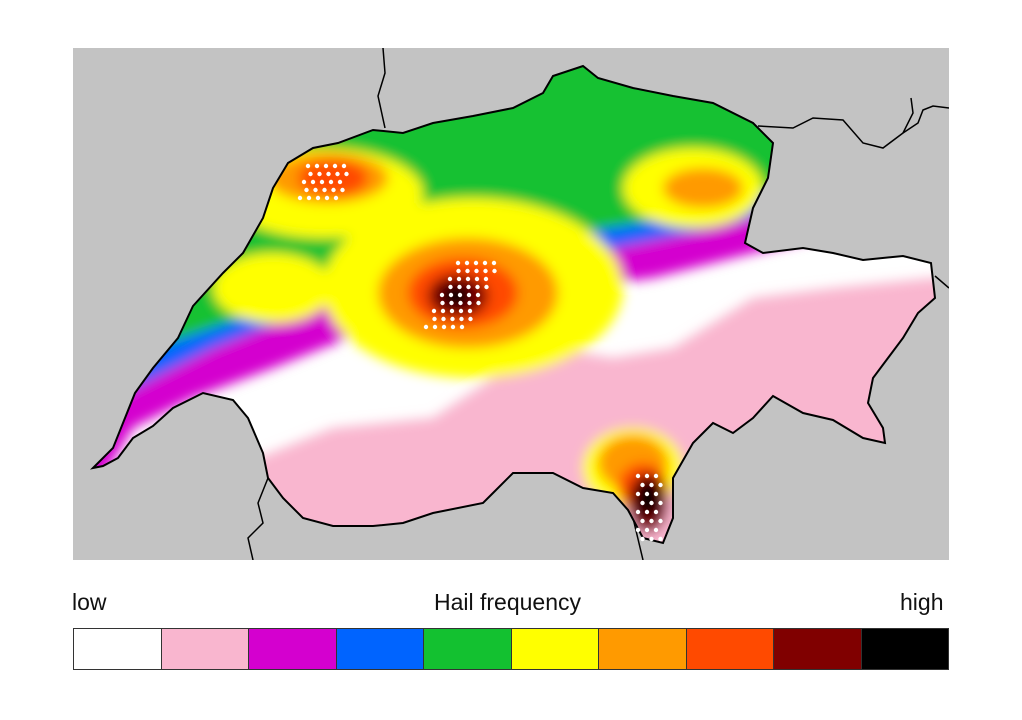  What do you see at coordinates (89, 602) in the screenshot?
I see `legend-low-label: low` at bounding box center [89, 602].